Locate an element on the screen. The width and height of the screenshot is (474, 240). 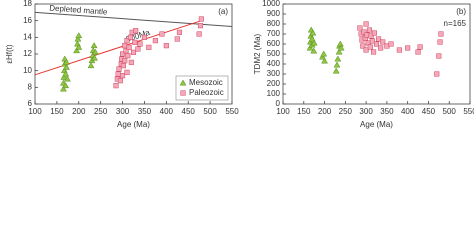
line-label: Depleted mantle is located at coordinates (78, 9).